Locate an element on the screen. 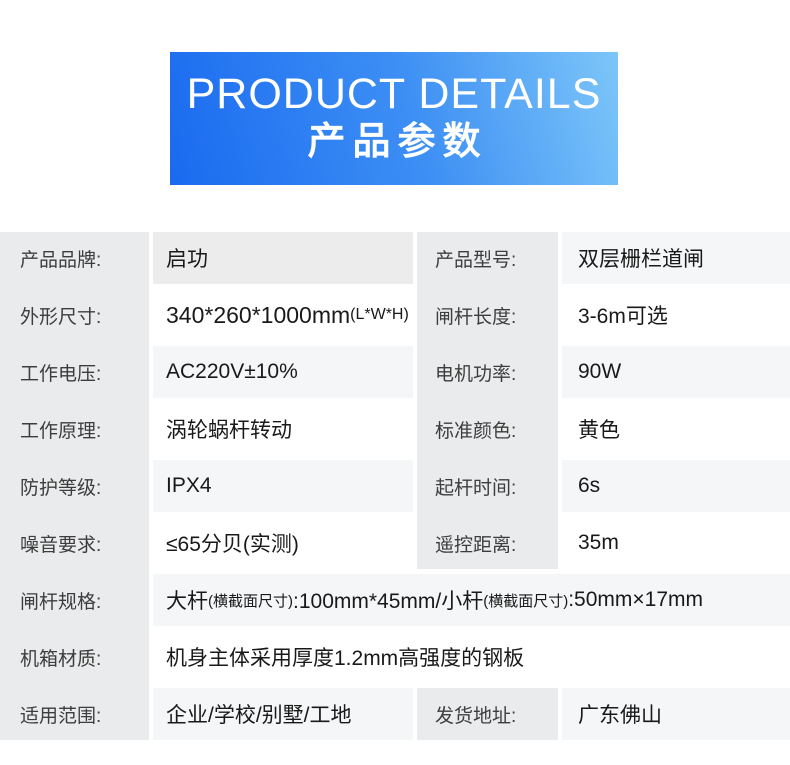 This screenshot has height=765, width=790. value-raise-time: 6s is located at coordinates (676, 486).